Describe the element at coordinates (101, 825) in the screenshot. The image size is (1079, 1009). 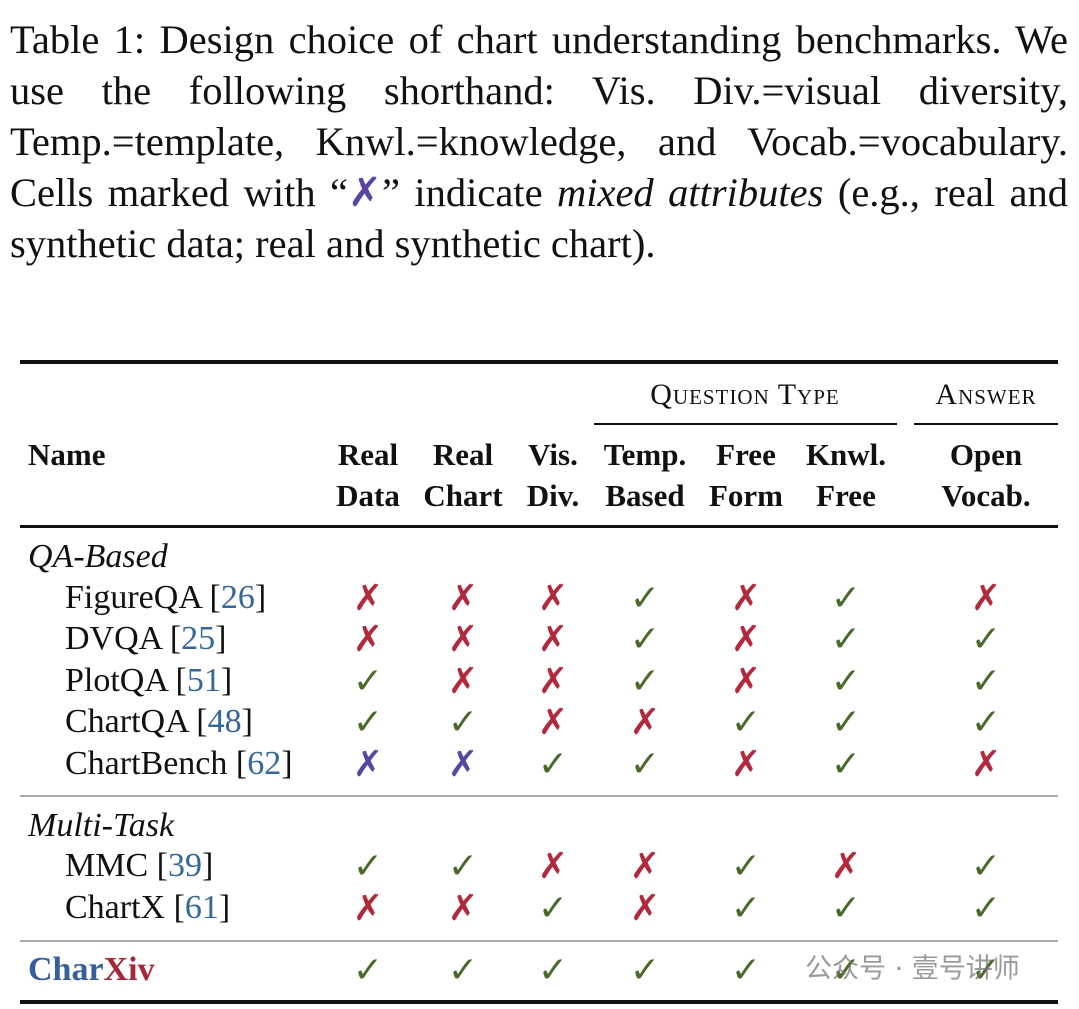
I see `section-title: Multi-Task` at that location.